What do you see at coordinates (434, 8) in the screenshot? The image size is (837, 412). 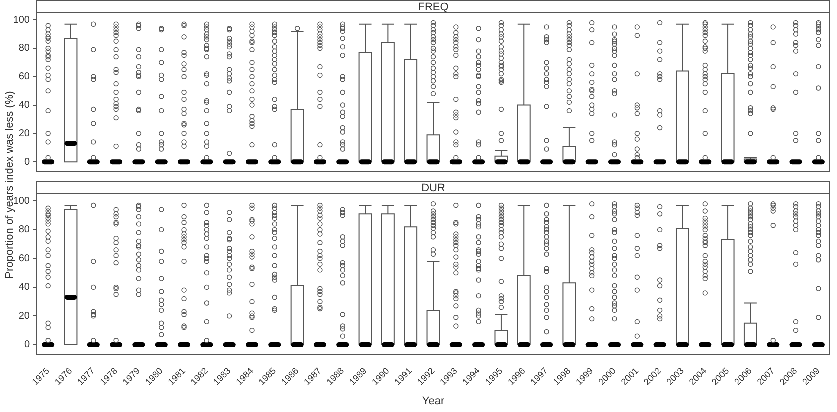 I see `chart-title: FREQ` at bounding box center [434, 8].